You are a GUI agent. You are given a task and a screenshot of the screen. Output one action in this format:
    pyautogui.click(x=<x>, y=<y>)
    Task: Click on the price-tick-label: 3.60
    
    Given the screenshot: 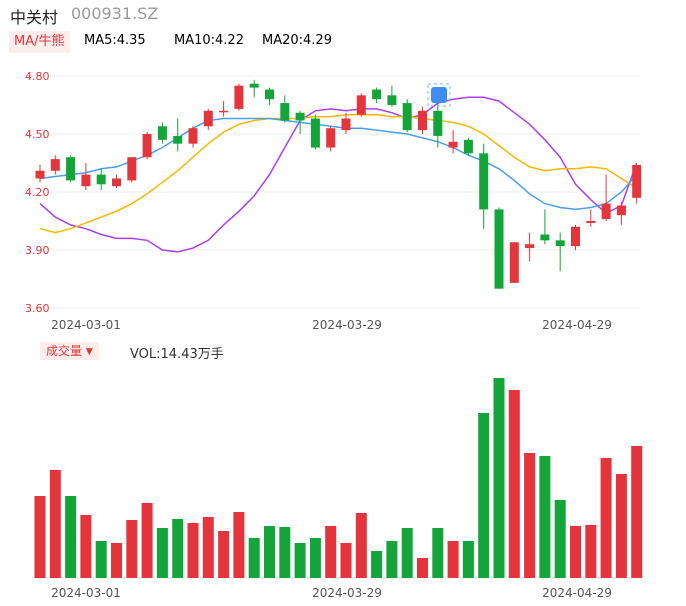 What is the action you would take?
    pyautogui.click(x=37, y=308)
    